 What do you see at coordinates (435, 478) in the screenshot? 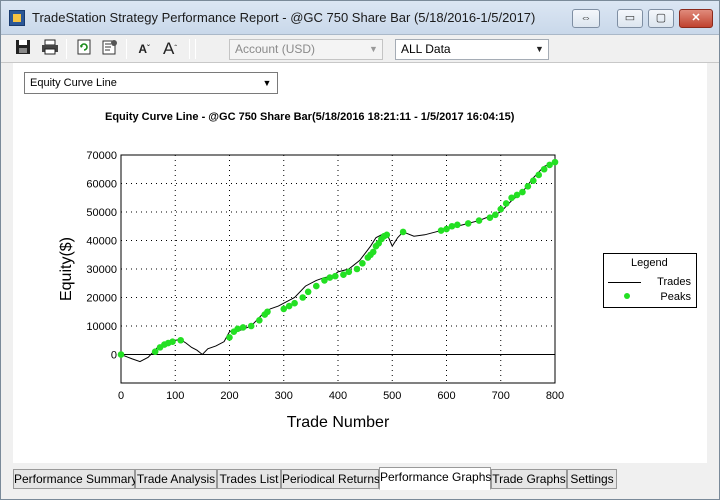
I see `tab-performance-graphs: Performance Graphs` at bounding box center [435, 478].